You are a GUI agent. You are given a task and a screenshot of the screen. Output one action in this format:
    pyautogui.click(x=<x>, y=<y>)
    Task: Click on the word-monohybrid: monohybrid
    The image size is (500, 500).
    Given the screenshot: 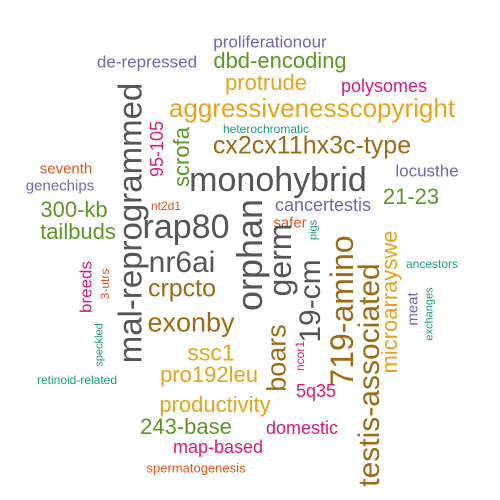 What is the action you would take?
    pyautogui.click(x=278, y=180)
    